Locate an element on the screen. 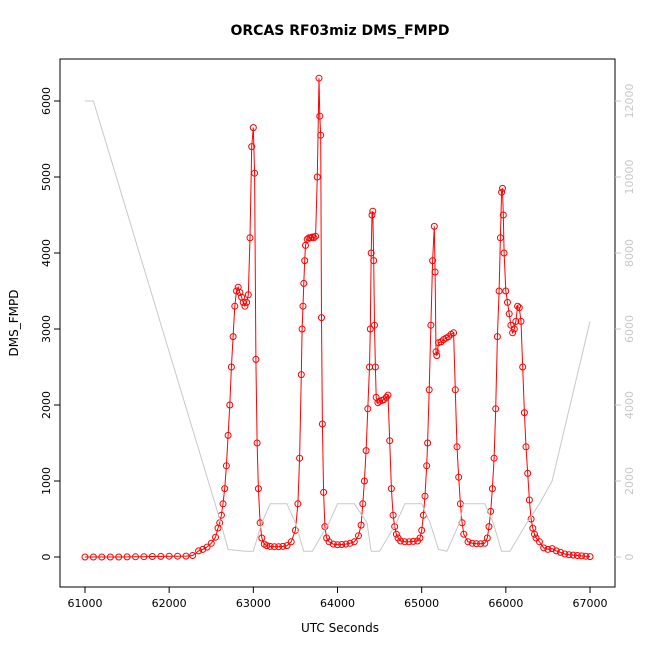 The width and height of the screenshot is (650, 654). x-tick-label: 67000 is located at coordinates (590, 603).